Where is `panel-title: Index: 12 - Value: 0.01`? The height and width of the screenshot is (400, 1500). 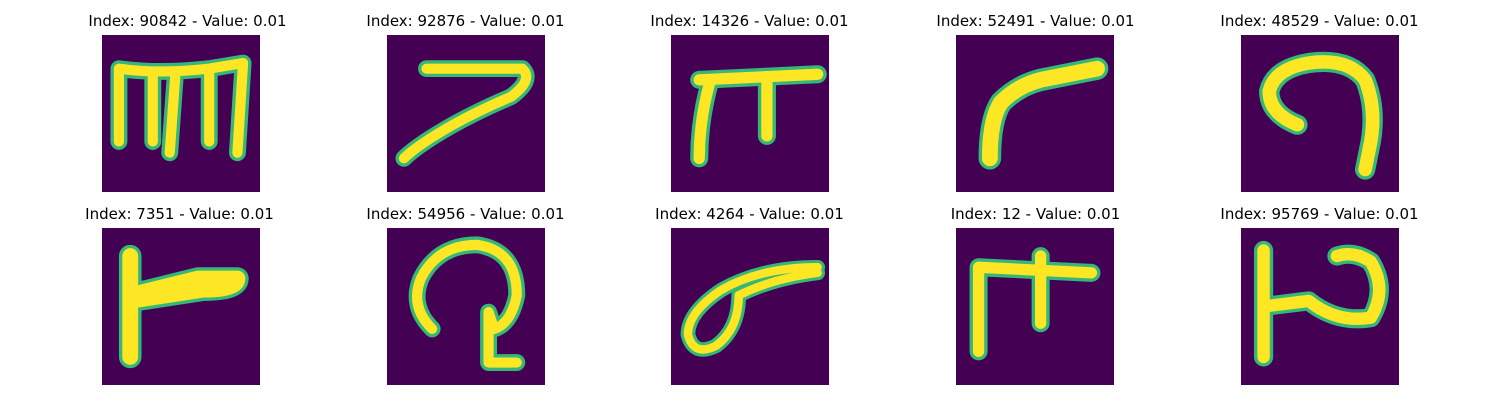 panel-title: Index: 12 - Value: 0.01 is located at coordinates (1035, 214).